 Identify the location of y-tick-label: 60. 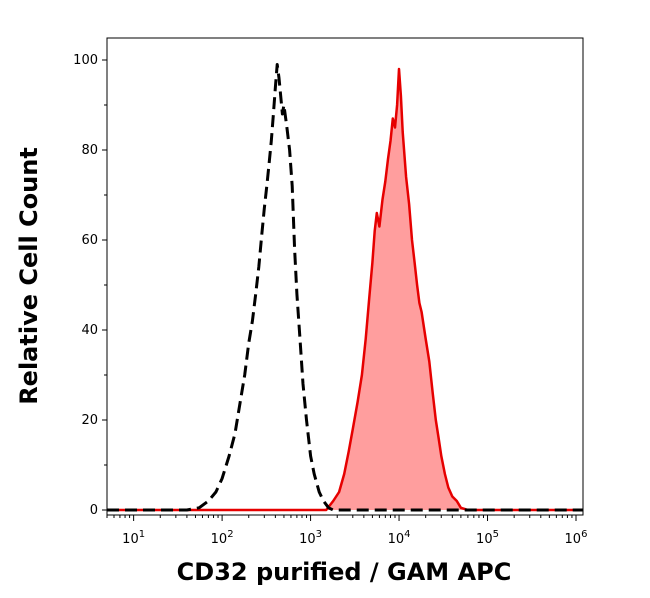
(89, 240).